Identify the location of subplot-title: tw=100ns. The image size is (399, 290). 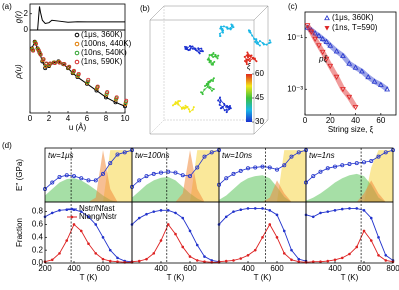
(152, 155).